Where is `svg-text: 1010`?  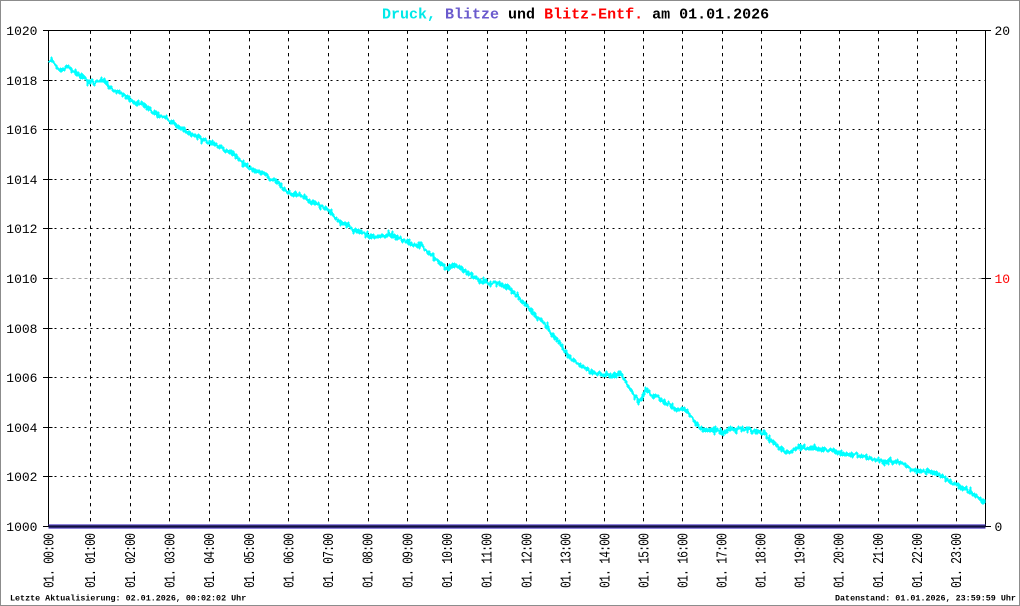 svg-text: 1010 is located at coordinates (21, 279).